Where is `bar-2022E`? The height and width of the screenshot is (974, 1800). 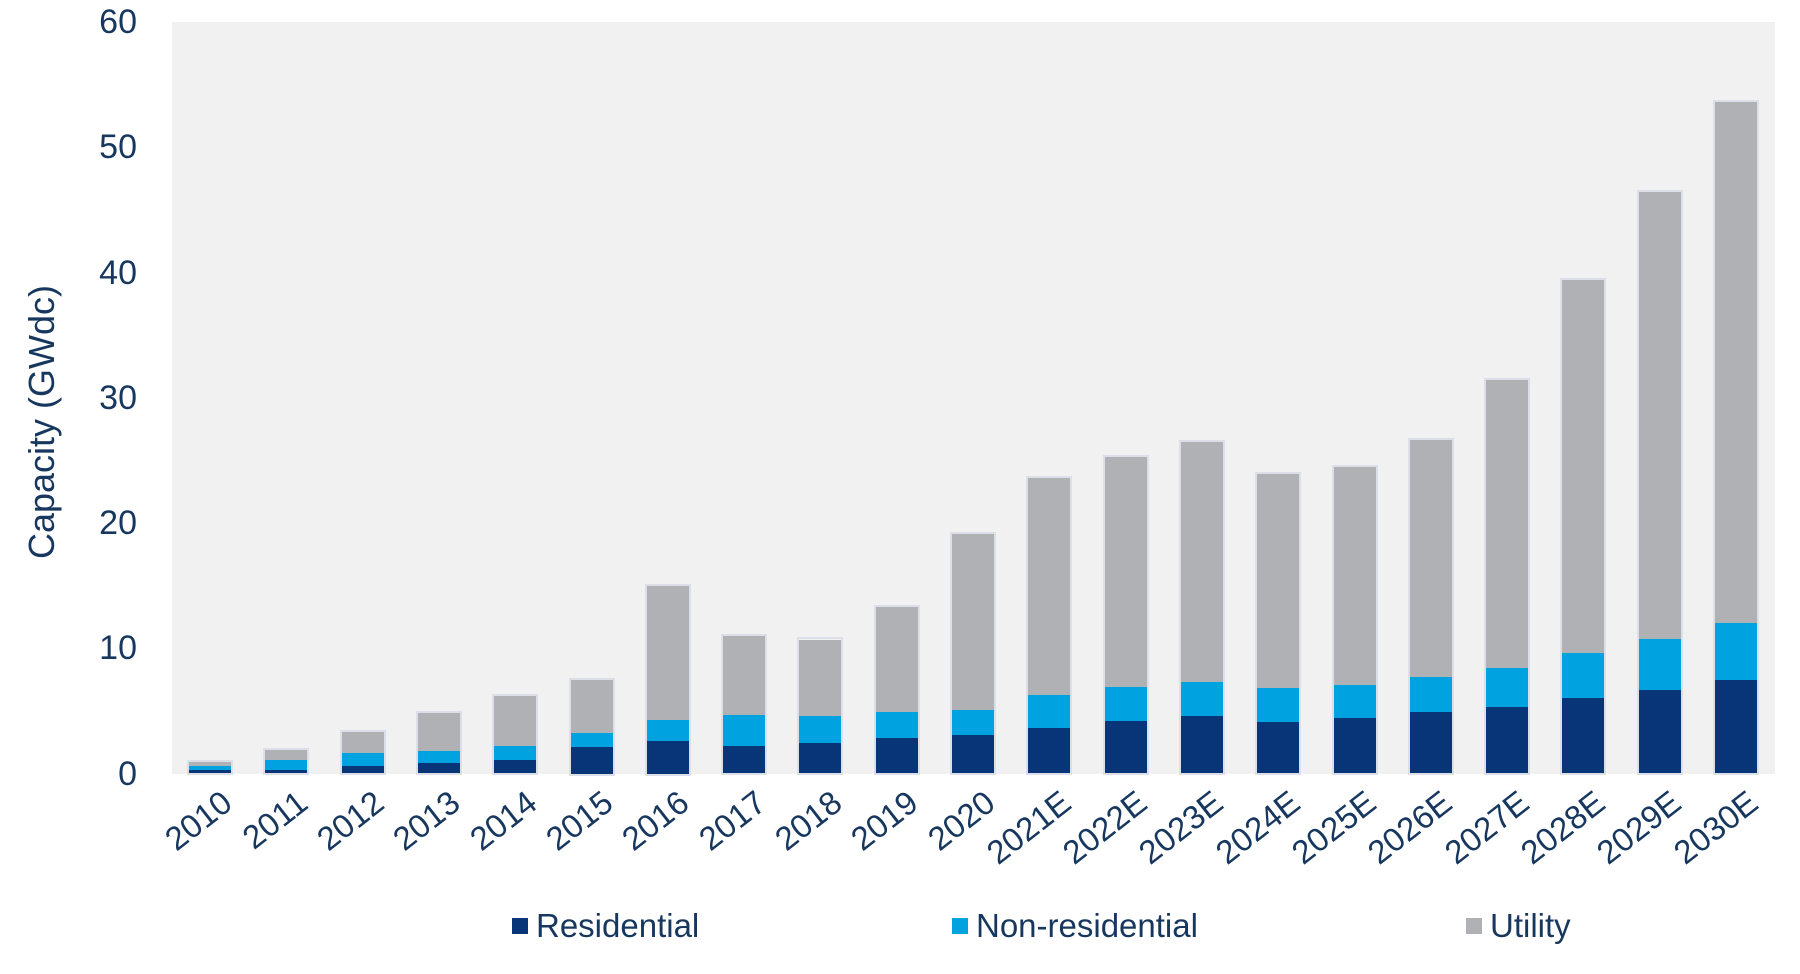
bar-2022E is located at coordinates (1125, 615).